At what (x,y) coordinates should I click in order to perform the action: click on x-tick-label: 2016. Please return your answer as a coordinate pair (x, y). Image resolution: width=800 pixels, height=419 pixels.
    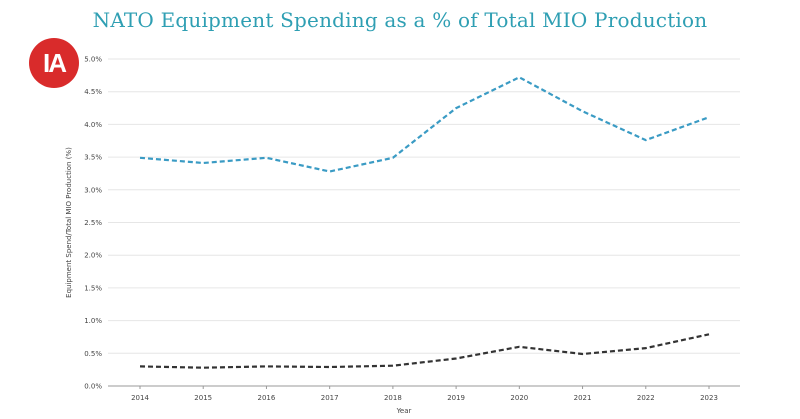
    Looking at the image, I should click on (267, 398).